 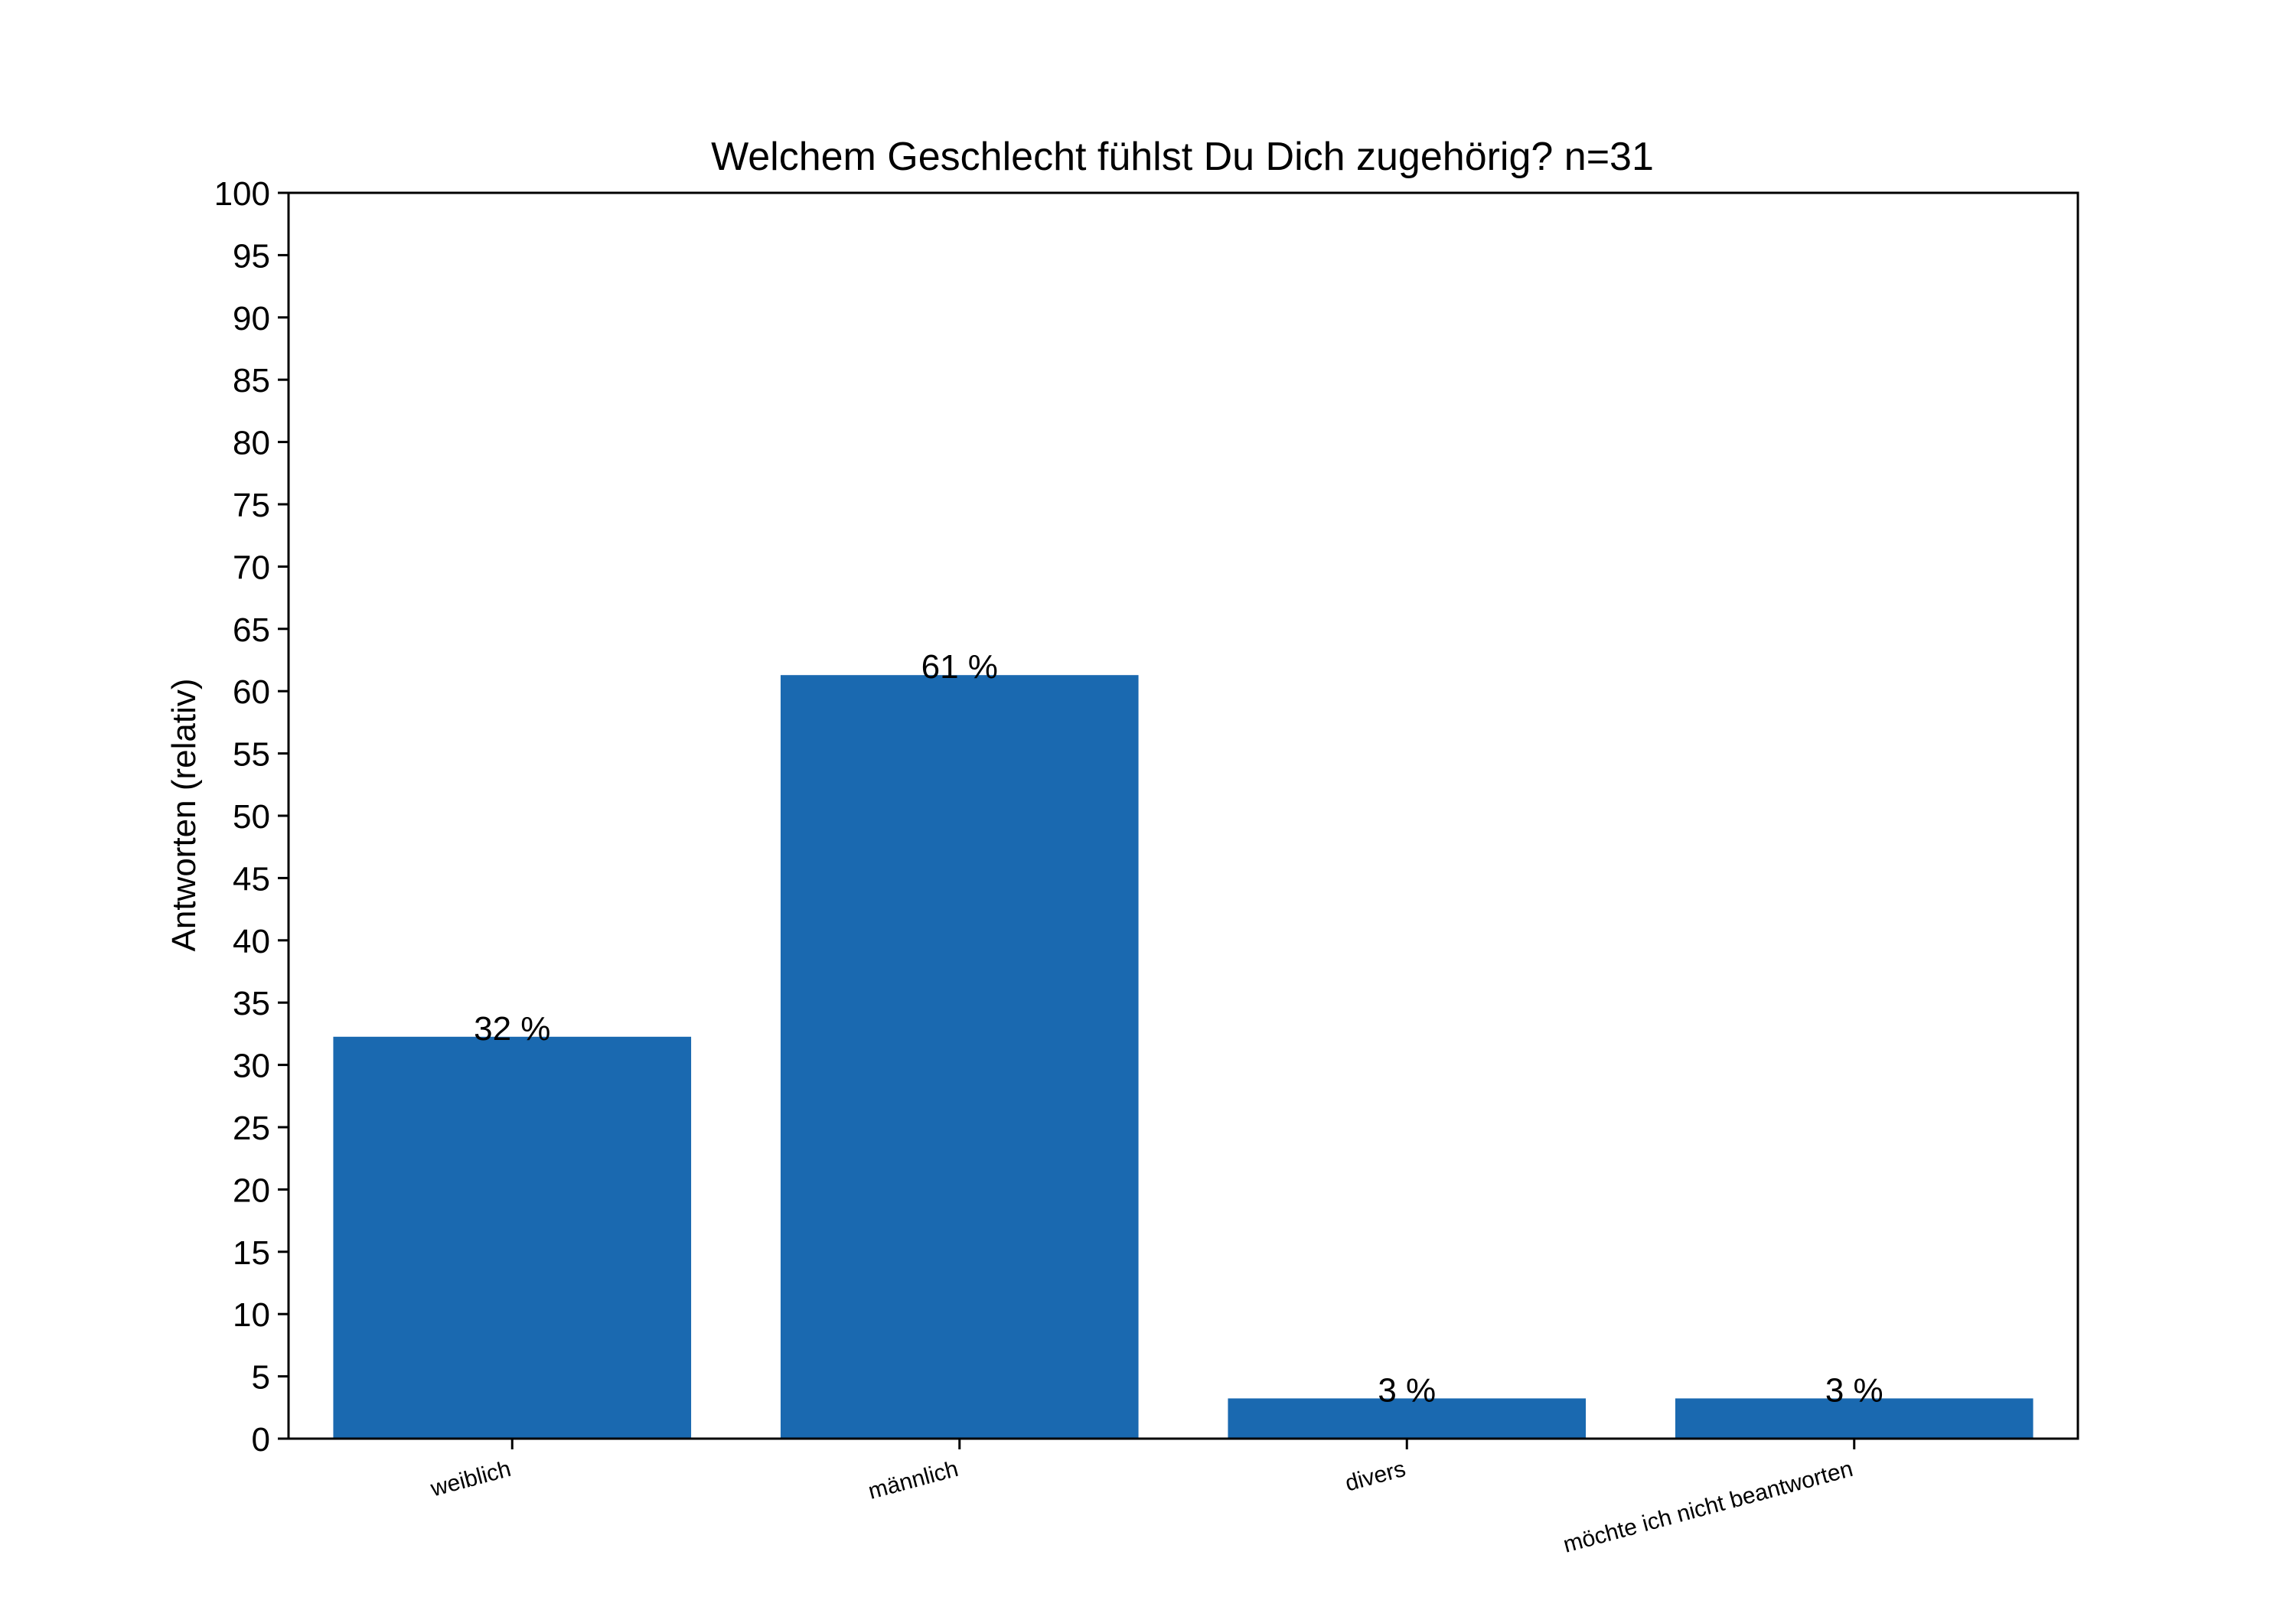 I want to click on y-axis-label: Antworten (relativ), so click(x=184, y=814).